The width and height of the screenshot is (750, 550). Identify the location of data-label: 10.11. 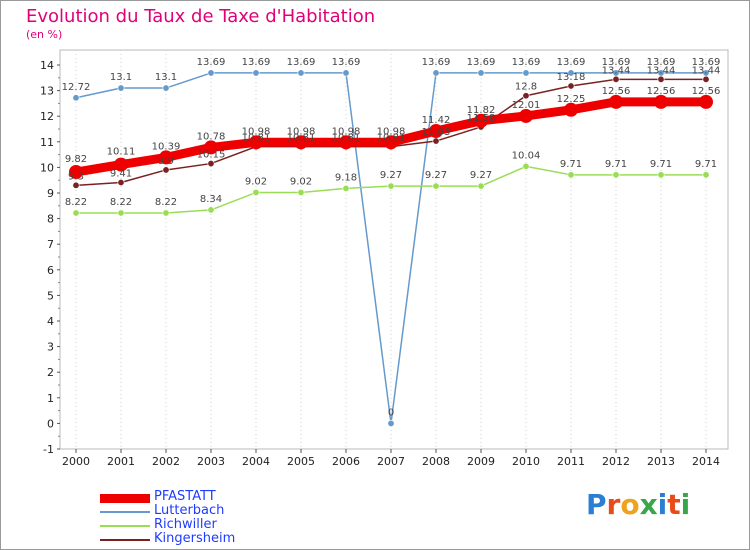
(121, 152).